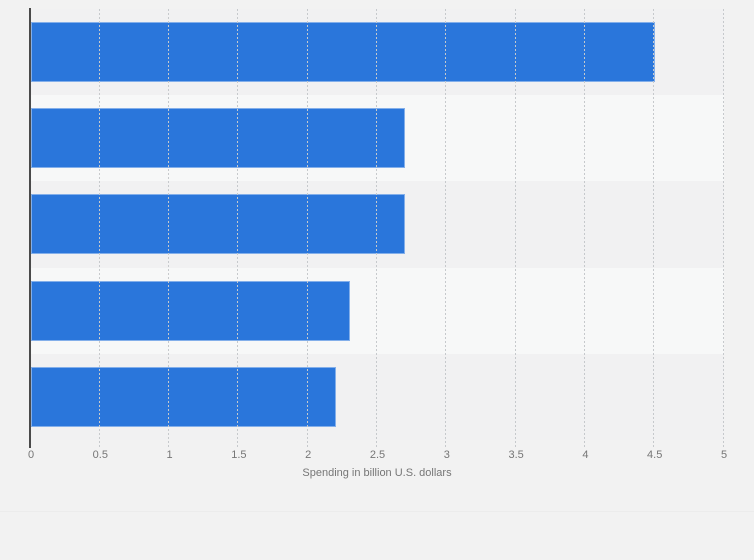  Describe the element at coordinates (377, 473) in the screenshot. I see `x-axis-title: Spending in billion U.S. dollars` at that location.